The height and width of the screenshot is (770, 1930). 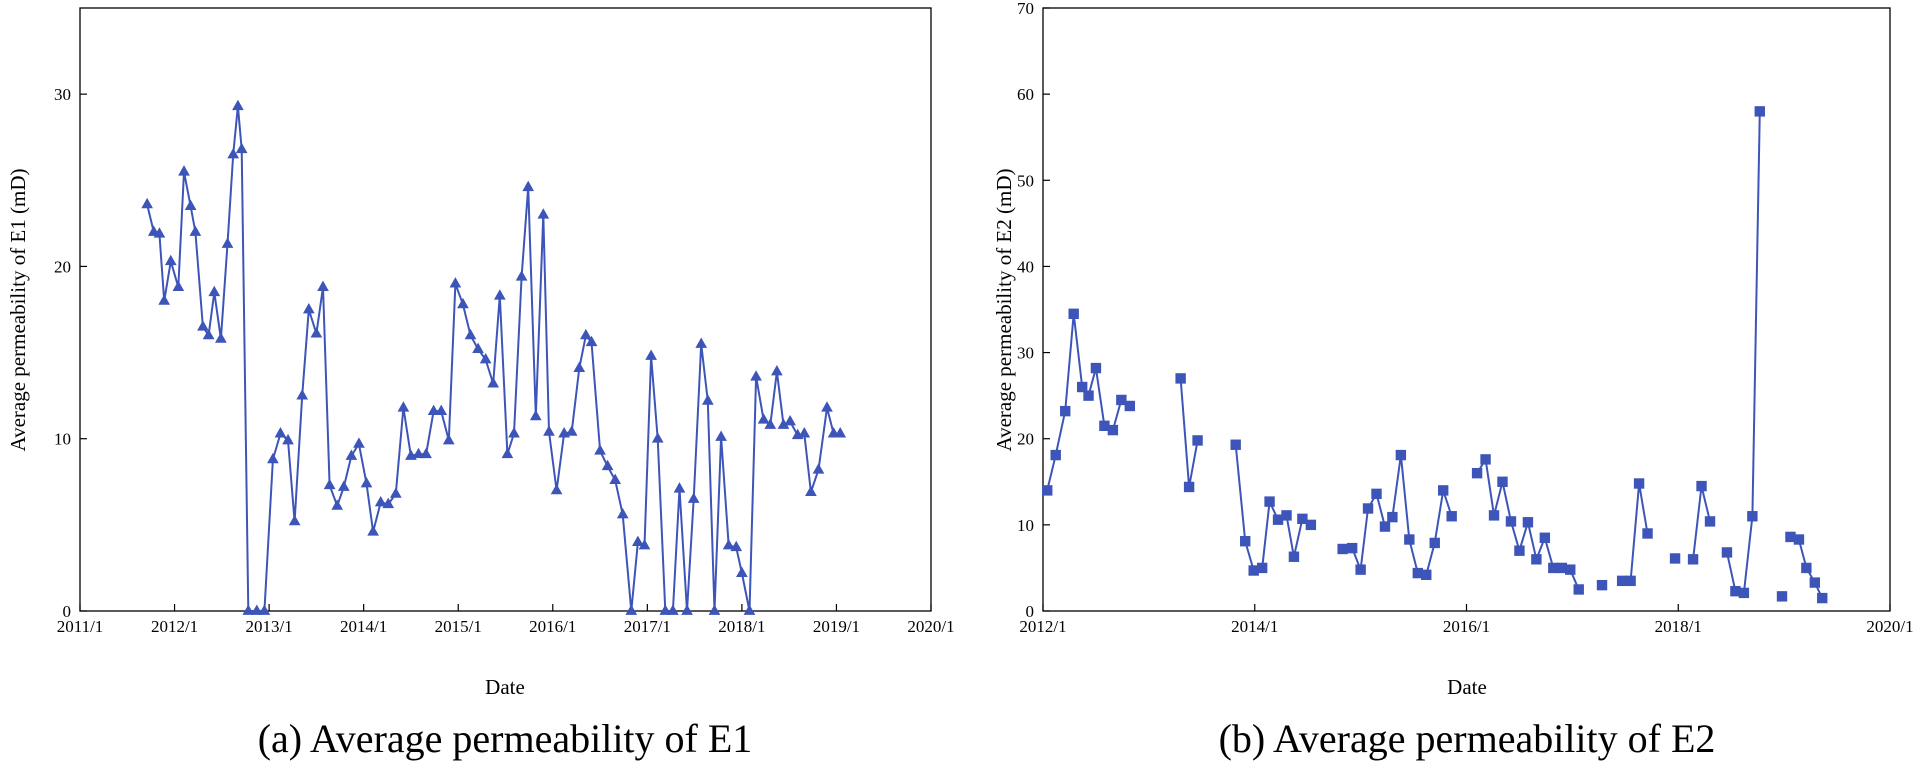 I want to click on chart-a-x-axis-label: Date, so click(x=505, y=687).